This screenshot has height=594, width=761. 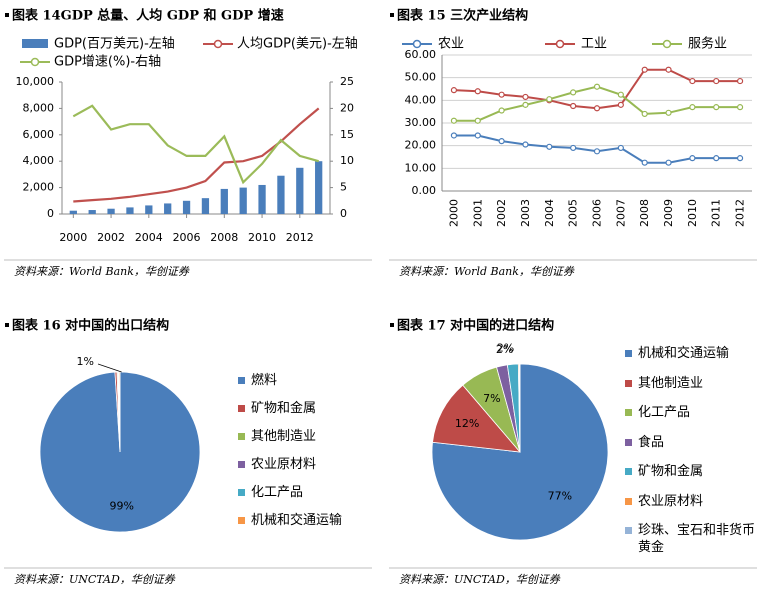 What do you see at coordinates (707, 44) in the screenshot?
I see `legend-label: 服务业` at bounding box center [707, 44].